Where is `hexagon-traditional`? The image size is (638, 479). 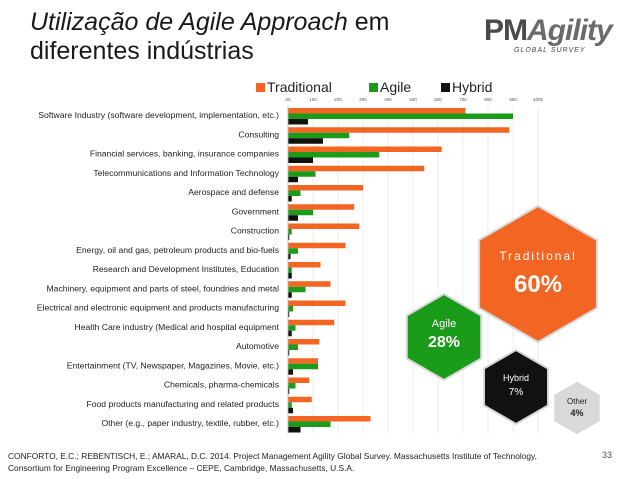
hexagon-traditional is located at coordinates (538, 274).